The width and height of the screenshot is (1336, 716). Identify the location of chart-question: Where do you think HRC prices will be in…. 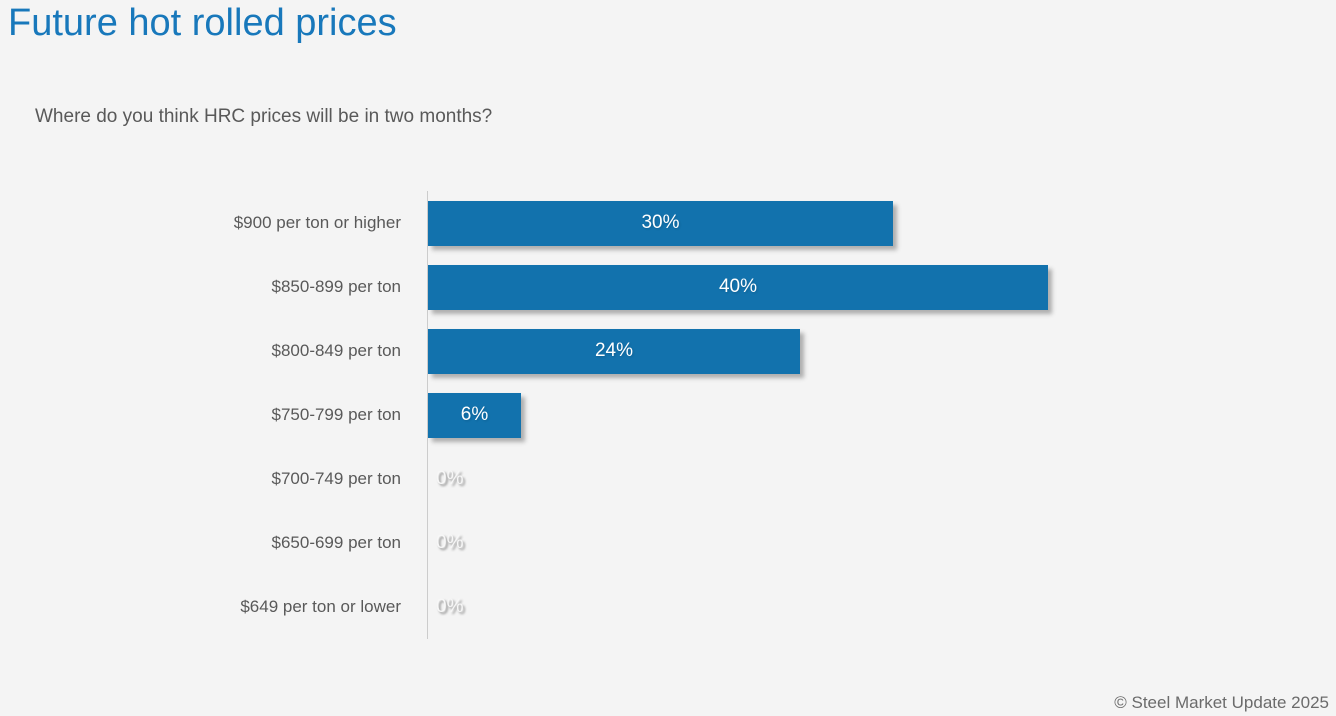
(264, 116).